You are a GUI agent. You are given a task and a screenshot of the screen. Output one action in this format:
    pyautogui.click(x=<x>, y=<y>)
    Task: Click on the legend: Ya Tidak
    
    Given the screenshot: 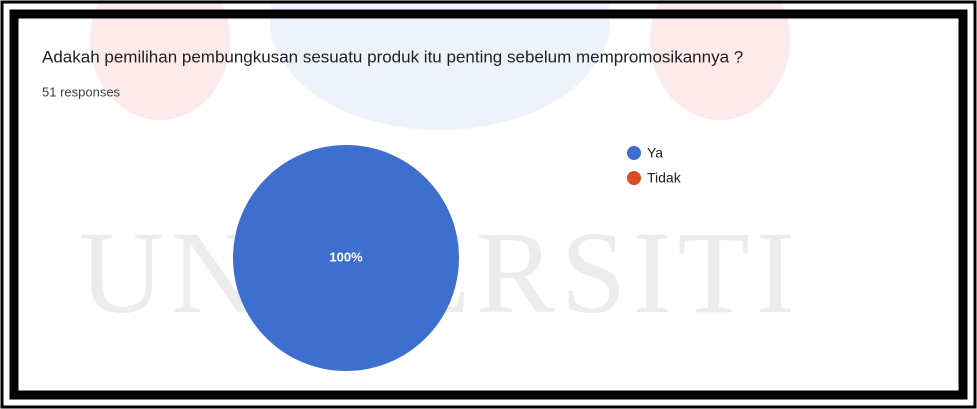 What is the action you would take?
    pyautogui.click(x=654, y=165)
    